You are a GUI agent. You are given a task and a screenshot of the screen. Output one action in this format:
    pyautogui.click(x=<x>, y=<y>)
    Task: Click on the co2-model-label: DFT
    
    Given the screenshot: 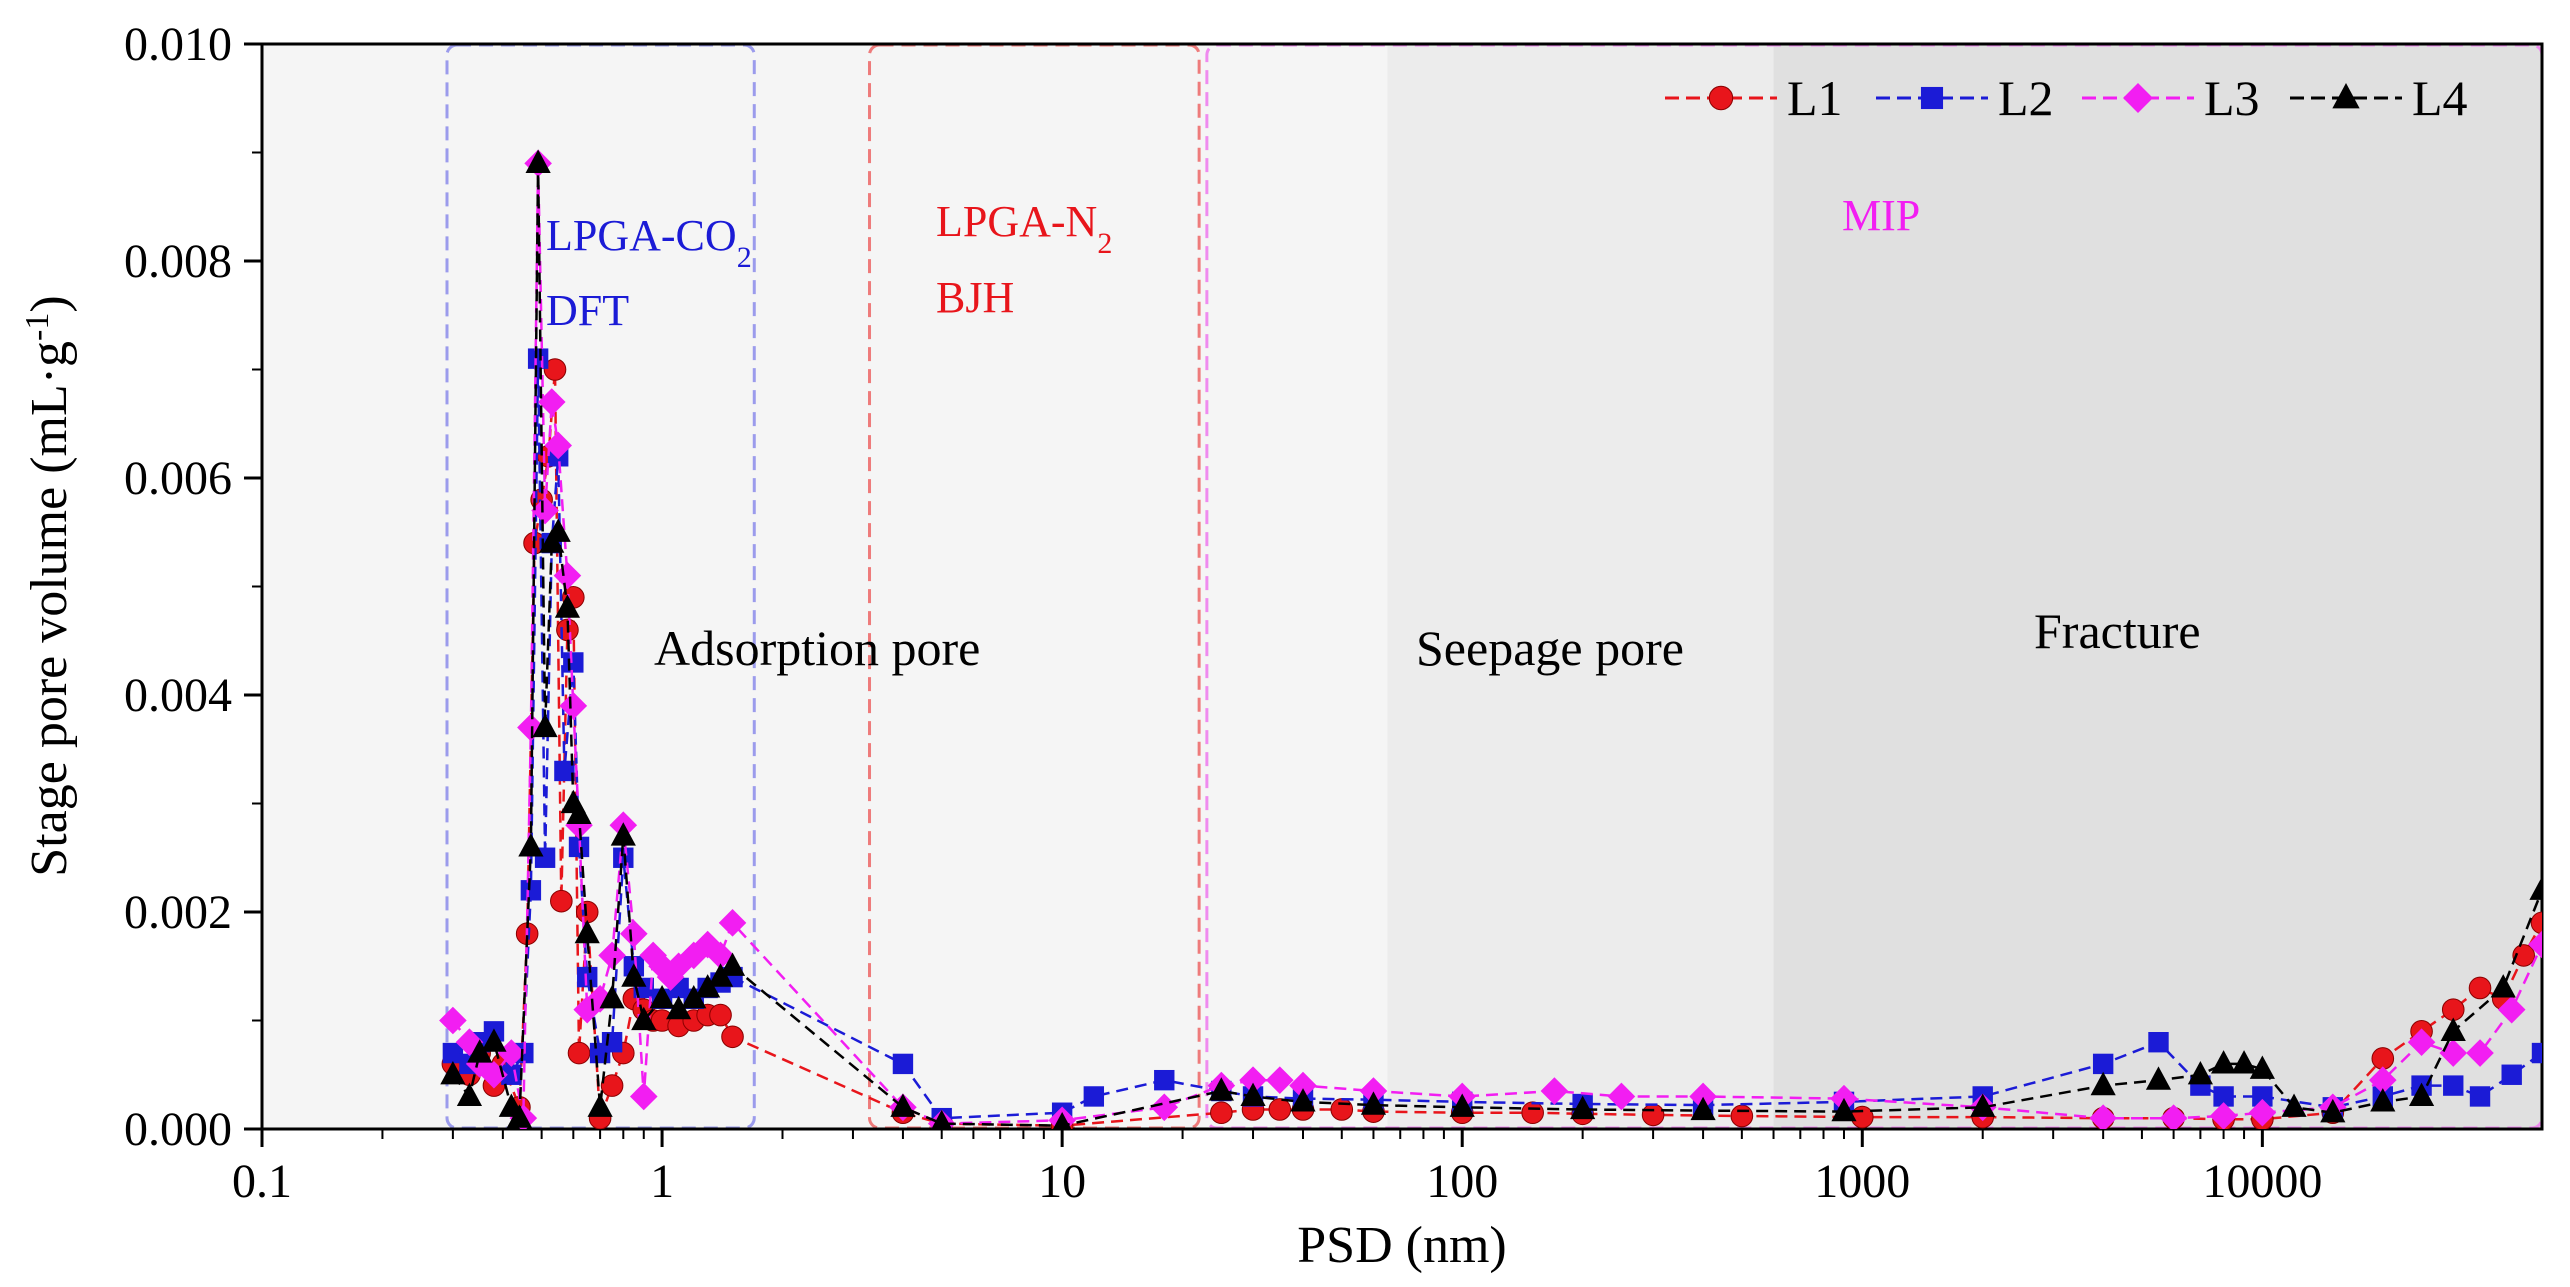 What is the action you would take?
    pyautogui.click(x=587, y=310)
    